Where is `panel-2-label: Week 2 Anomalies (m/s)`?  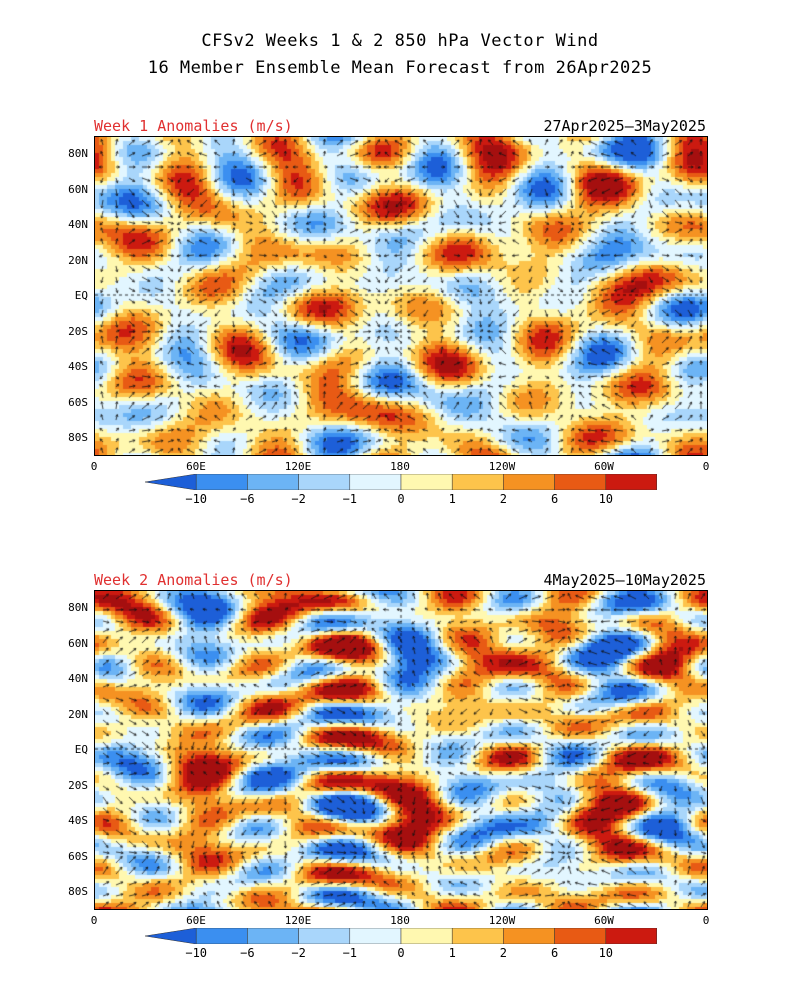 panel-2-label: Week 2 Anomalies (m/s) is located at coordinates (193, 580).